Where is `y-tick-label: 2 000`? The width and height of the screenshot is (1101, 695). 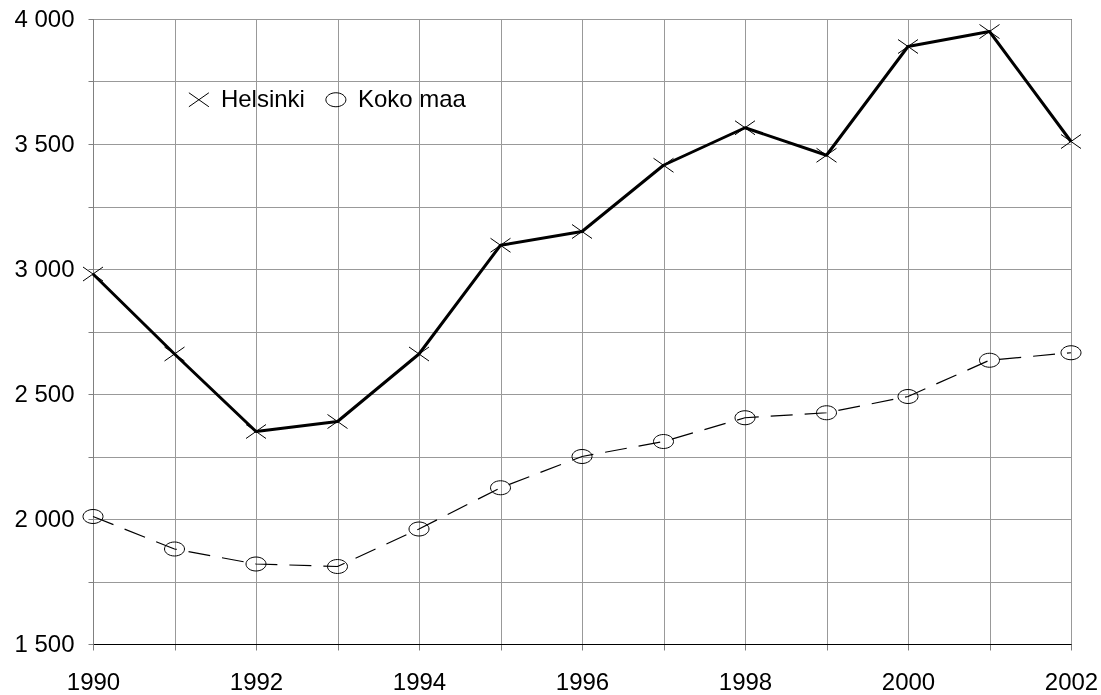
y-tick-label: 2 000 is located at coordinates (44, 518).